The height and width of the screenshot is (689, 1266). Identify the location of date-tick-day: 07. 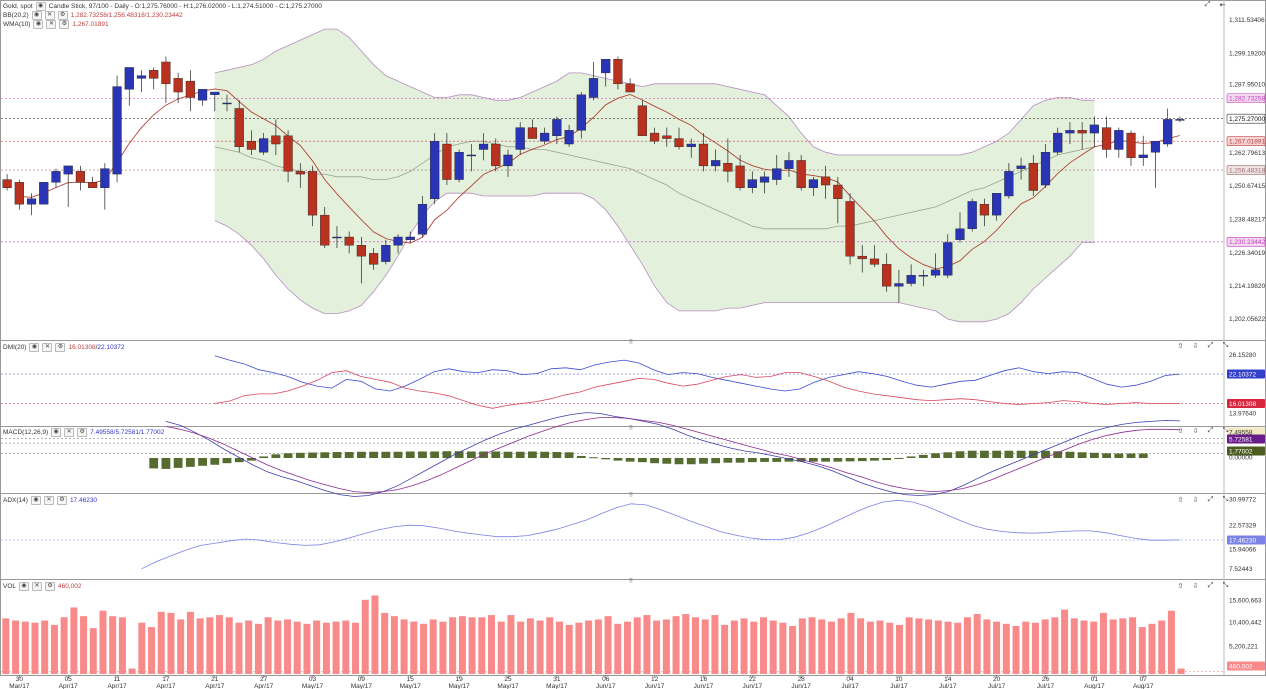
(1144, 679).